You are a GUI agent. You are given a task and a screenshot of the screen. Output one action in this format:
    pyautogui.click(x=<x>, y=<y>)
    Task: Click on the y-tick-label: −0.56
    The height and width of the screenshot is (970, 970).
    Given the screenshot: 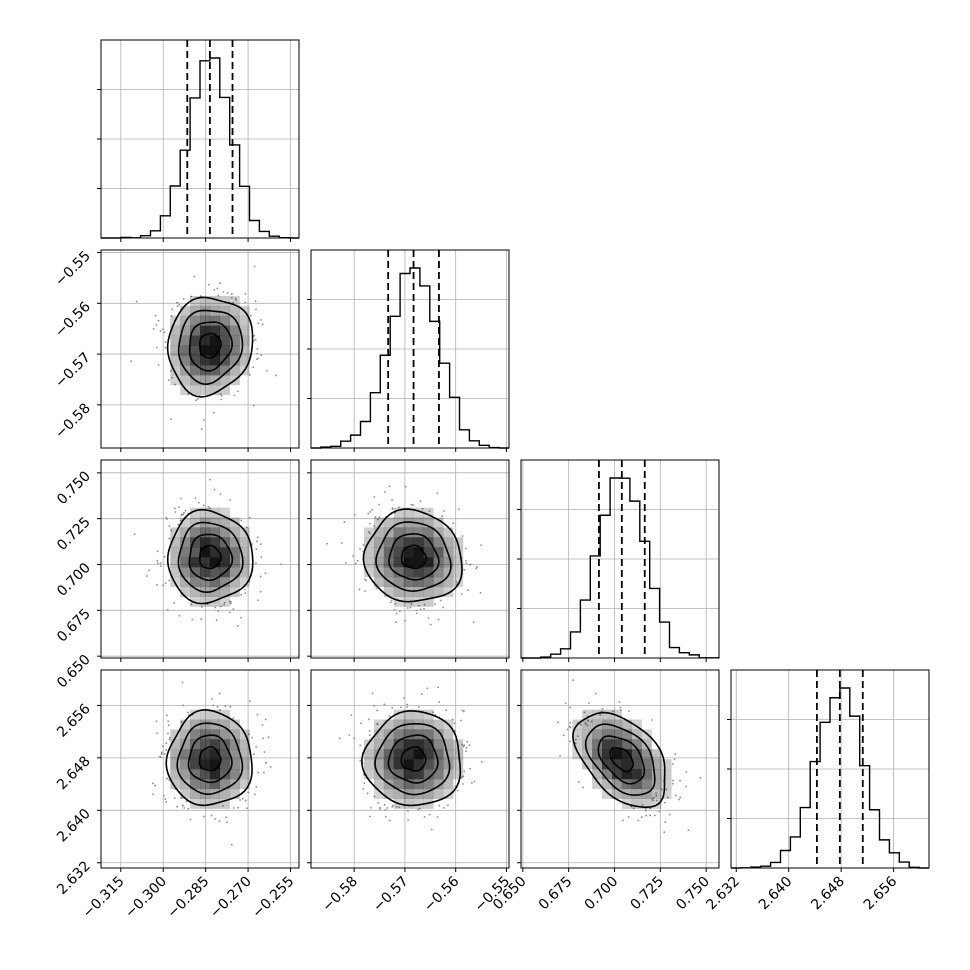 What is the action you would take?
    pyautogui.click(x=73, y=320)
    